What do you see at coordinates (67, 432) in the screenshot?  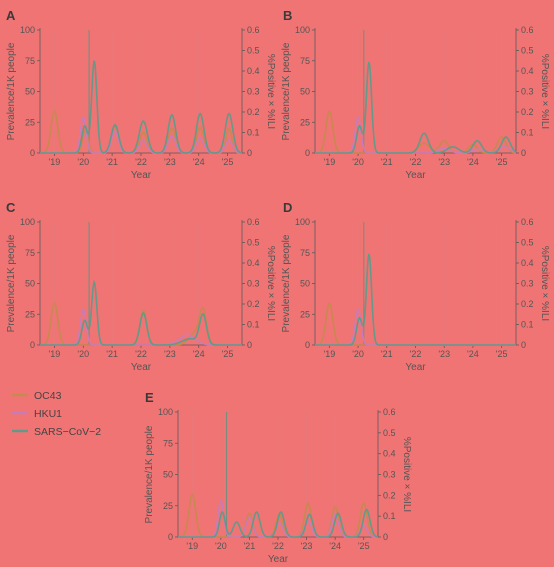 I see `legend-label: SARS−CoV−2` at bounding box center [67, 432].